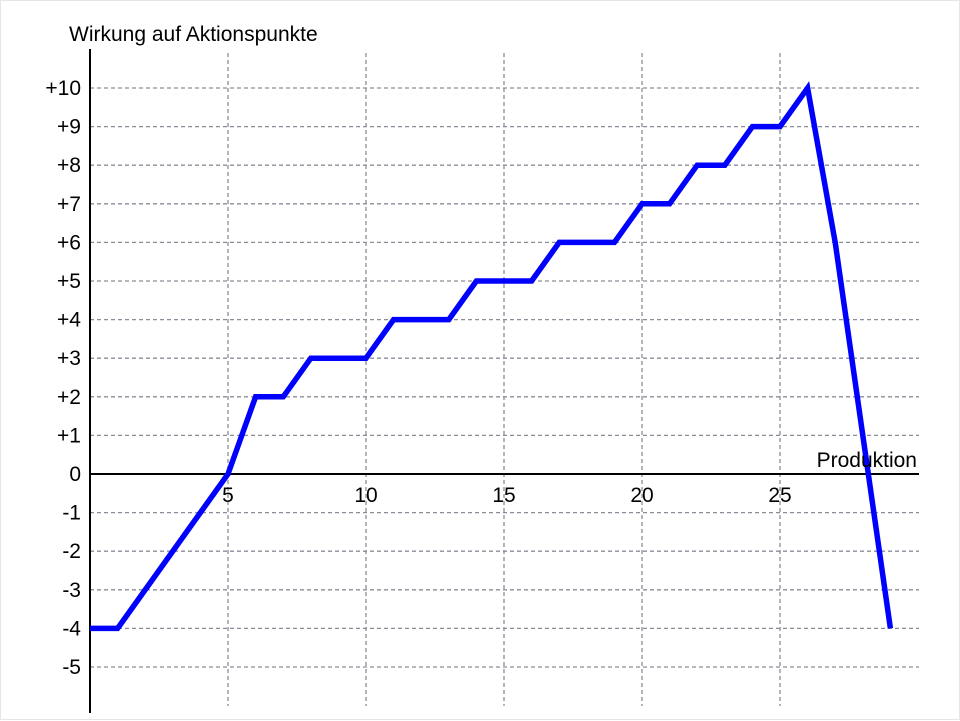  Describe the element at coordinates (503, 495) in the screenshot. I see `x-tick-label: 15` at that location.